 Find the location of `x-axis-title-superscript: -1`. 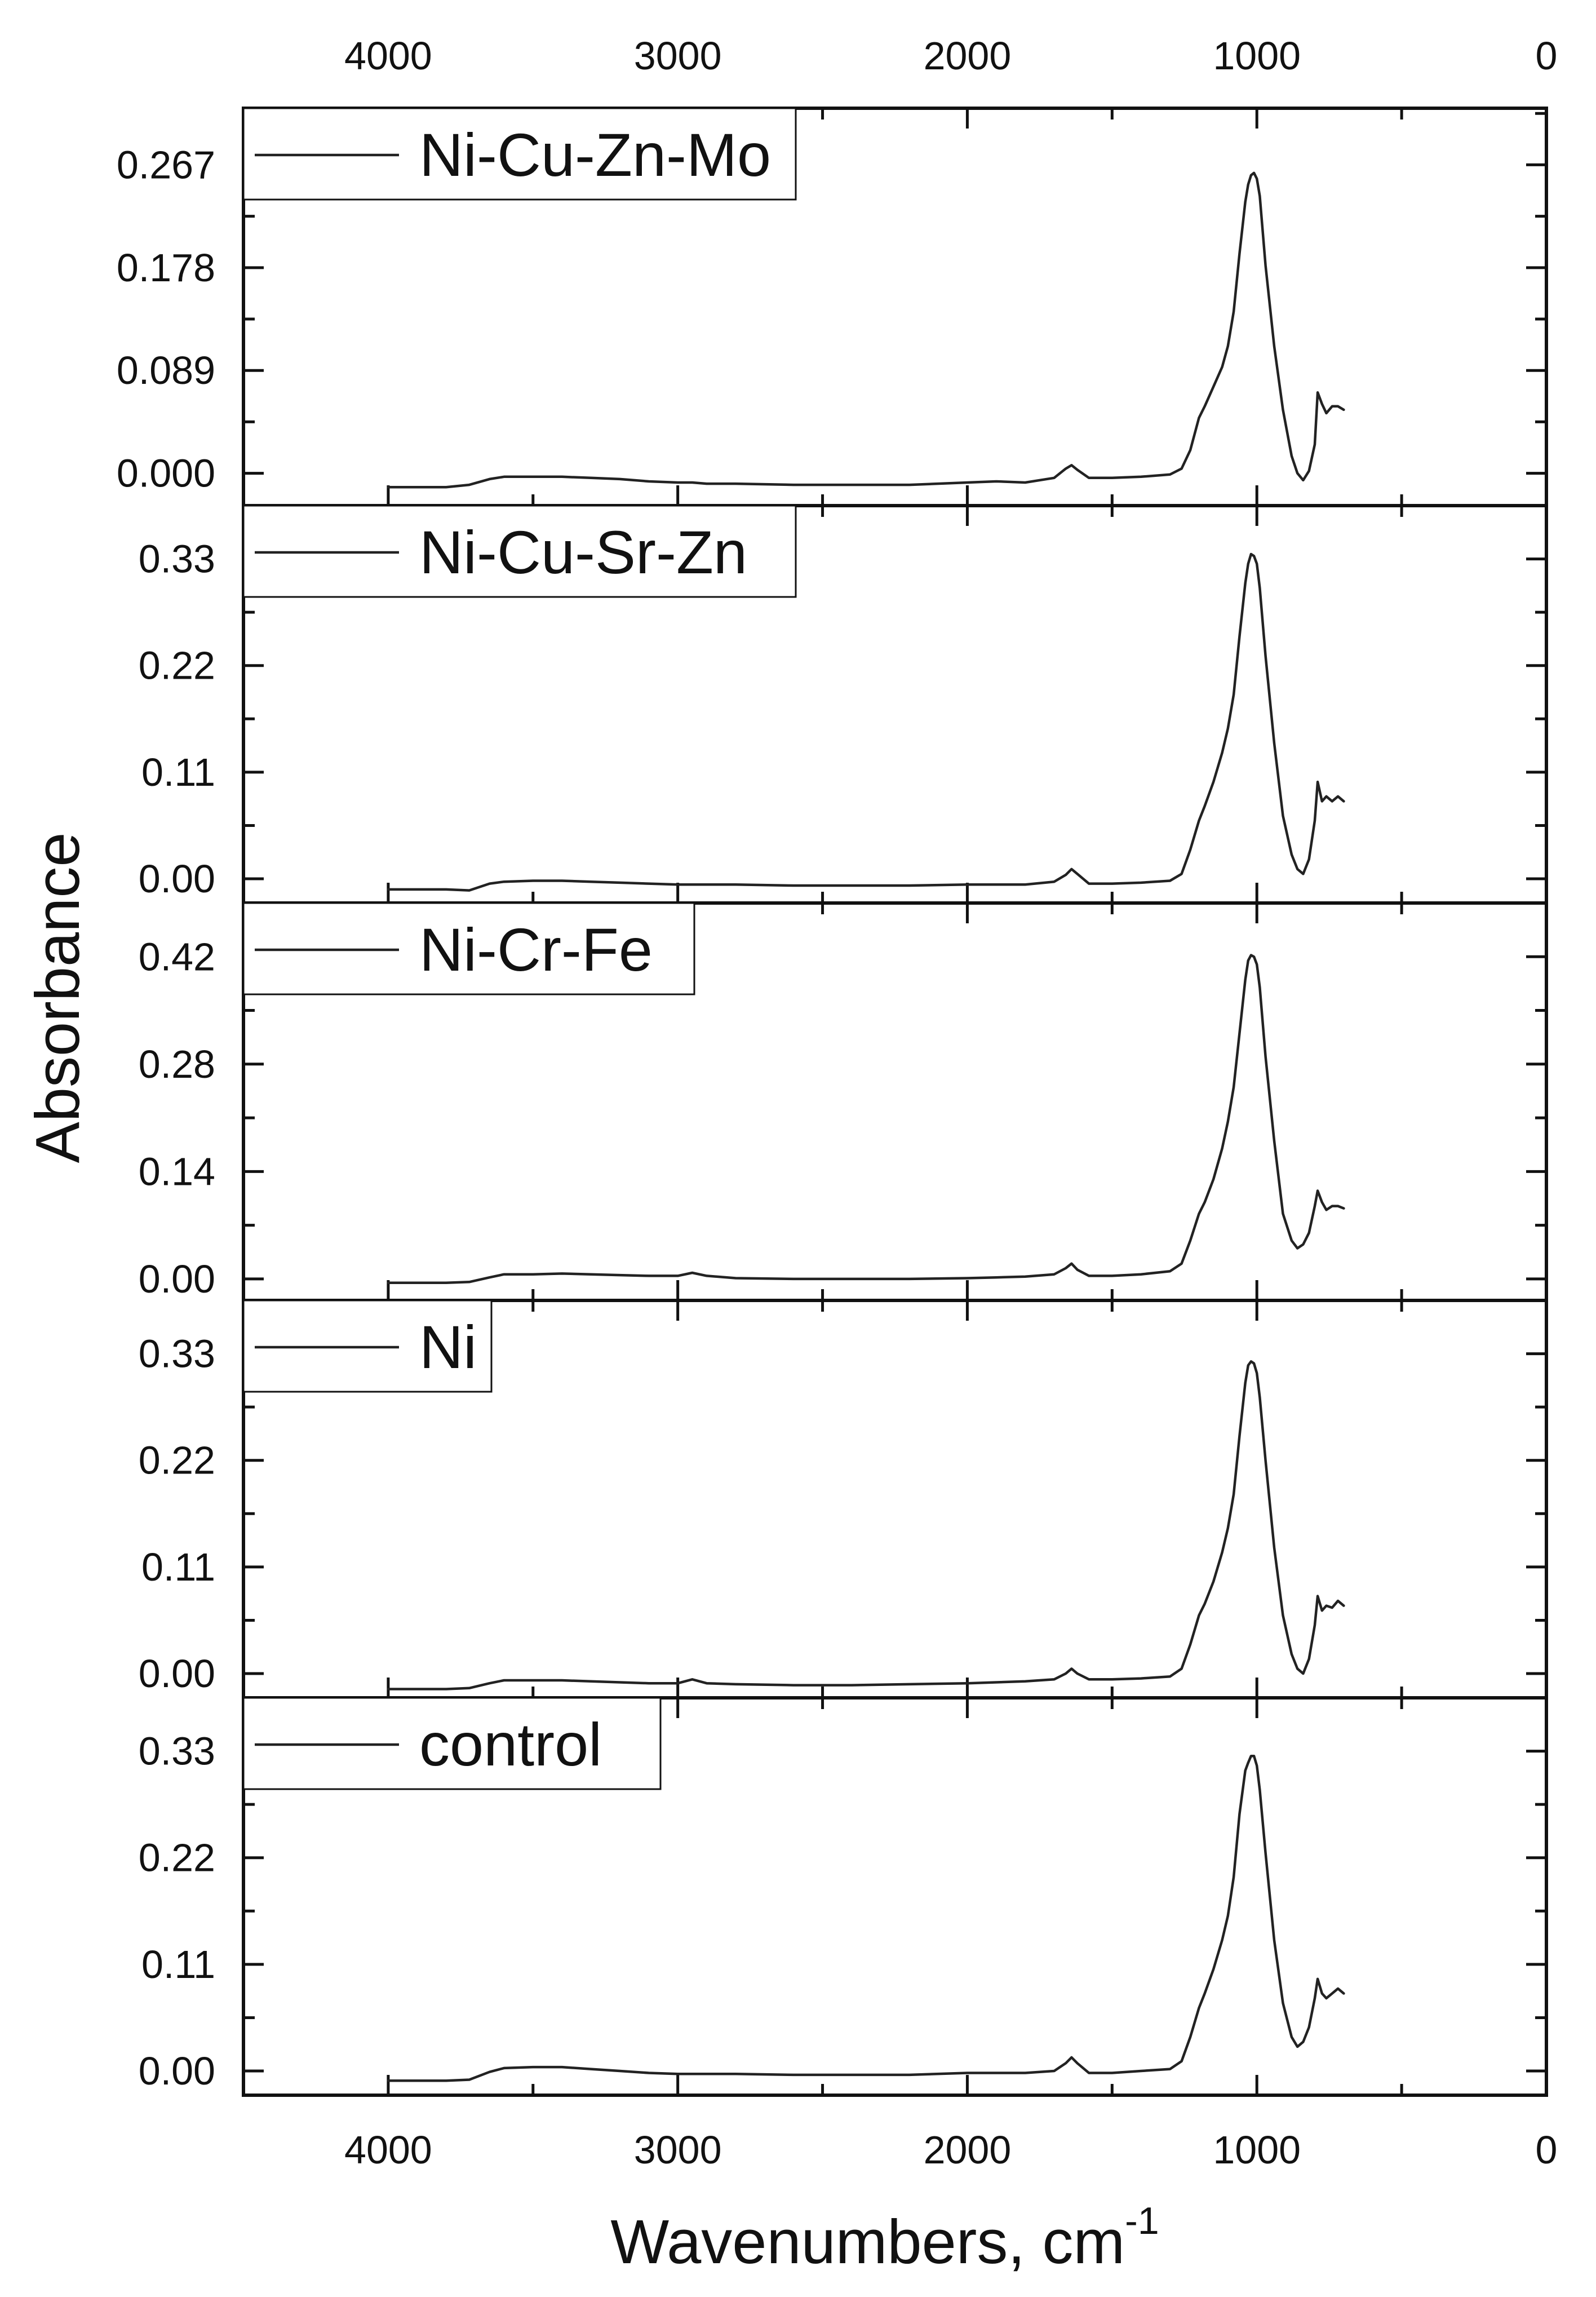

x-axis-title-superscript: -1 is located at coordinates (1142, 2220).